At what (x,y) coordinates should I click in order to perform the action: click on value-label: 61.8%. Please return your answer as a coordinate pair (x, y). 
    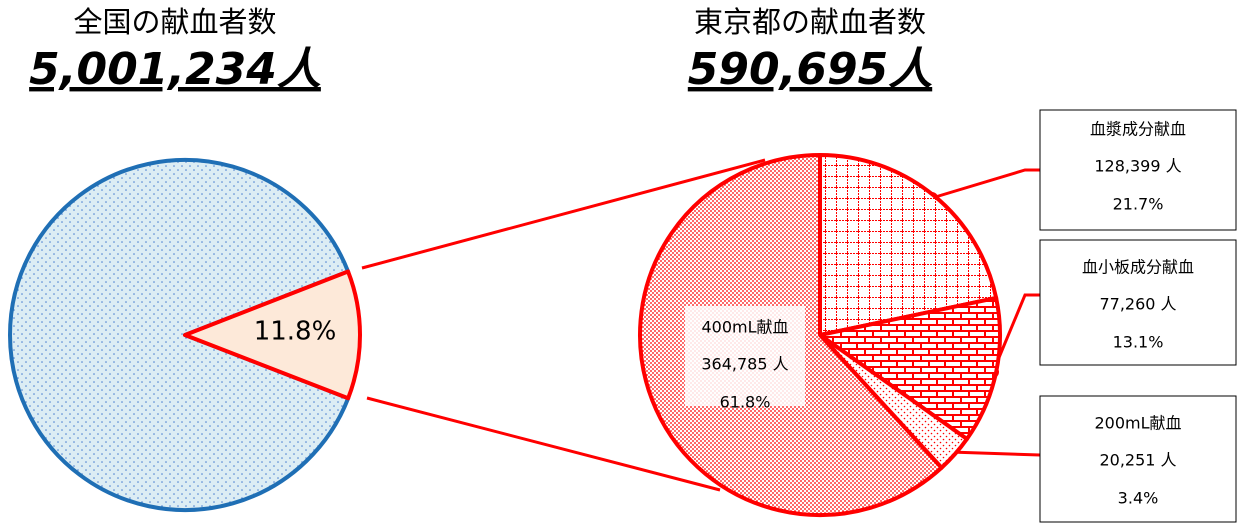
    Looking at the image, I should click on (745, 402).